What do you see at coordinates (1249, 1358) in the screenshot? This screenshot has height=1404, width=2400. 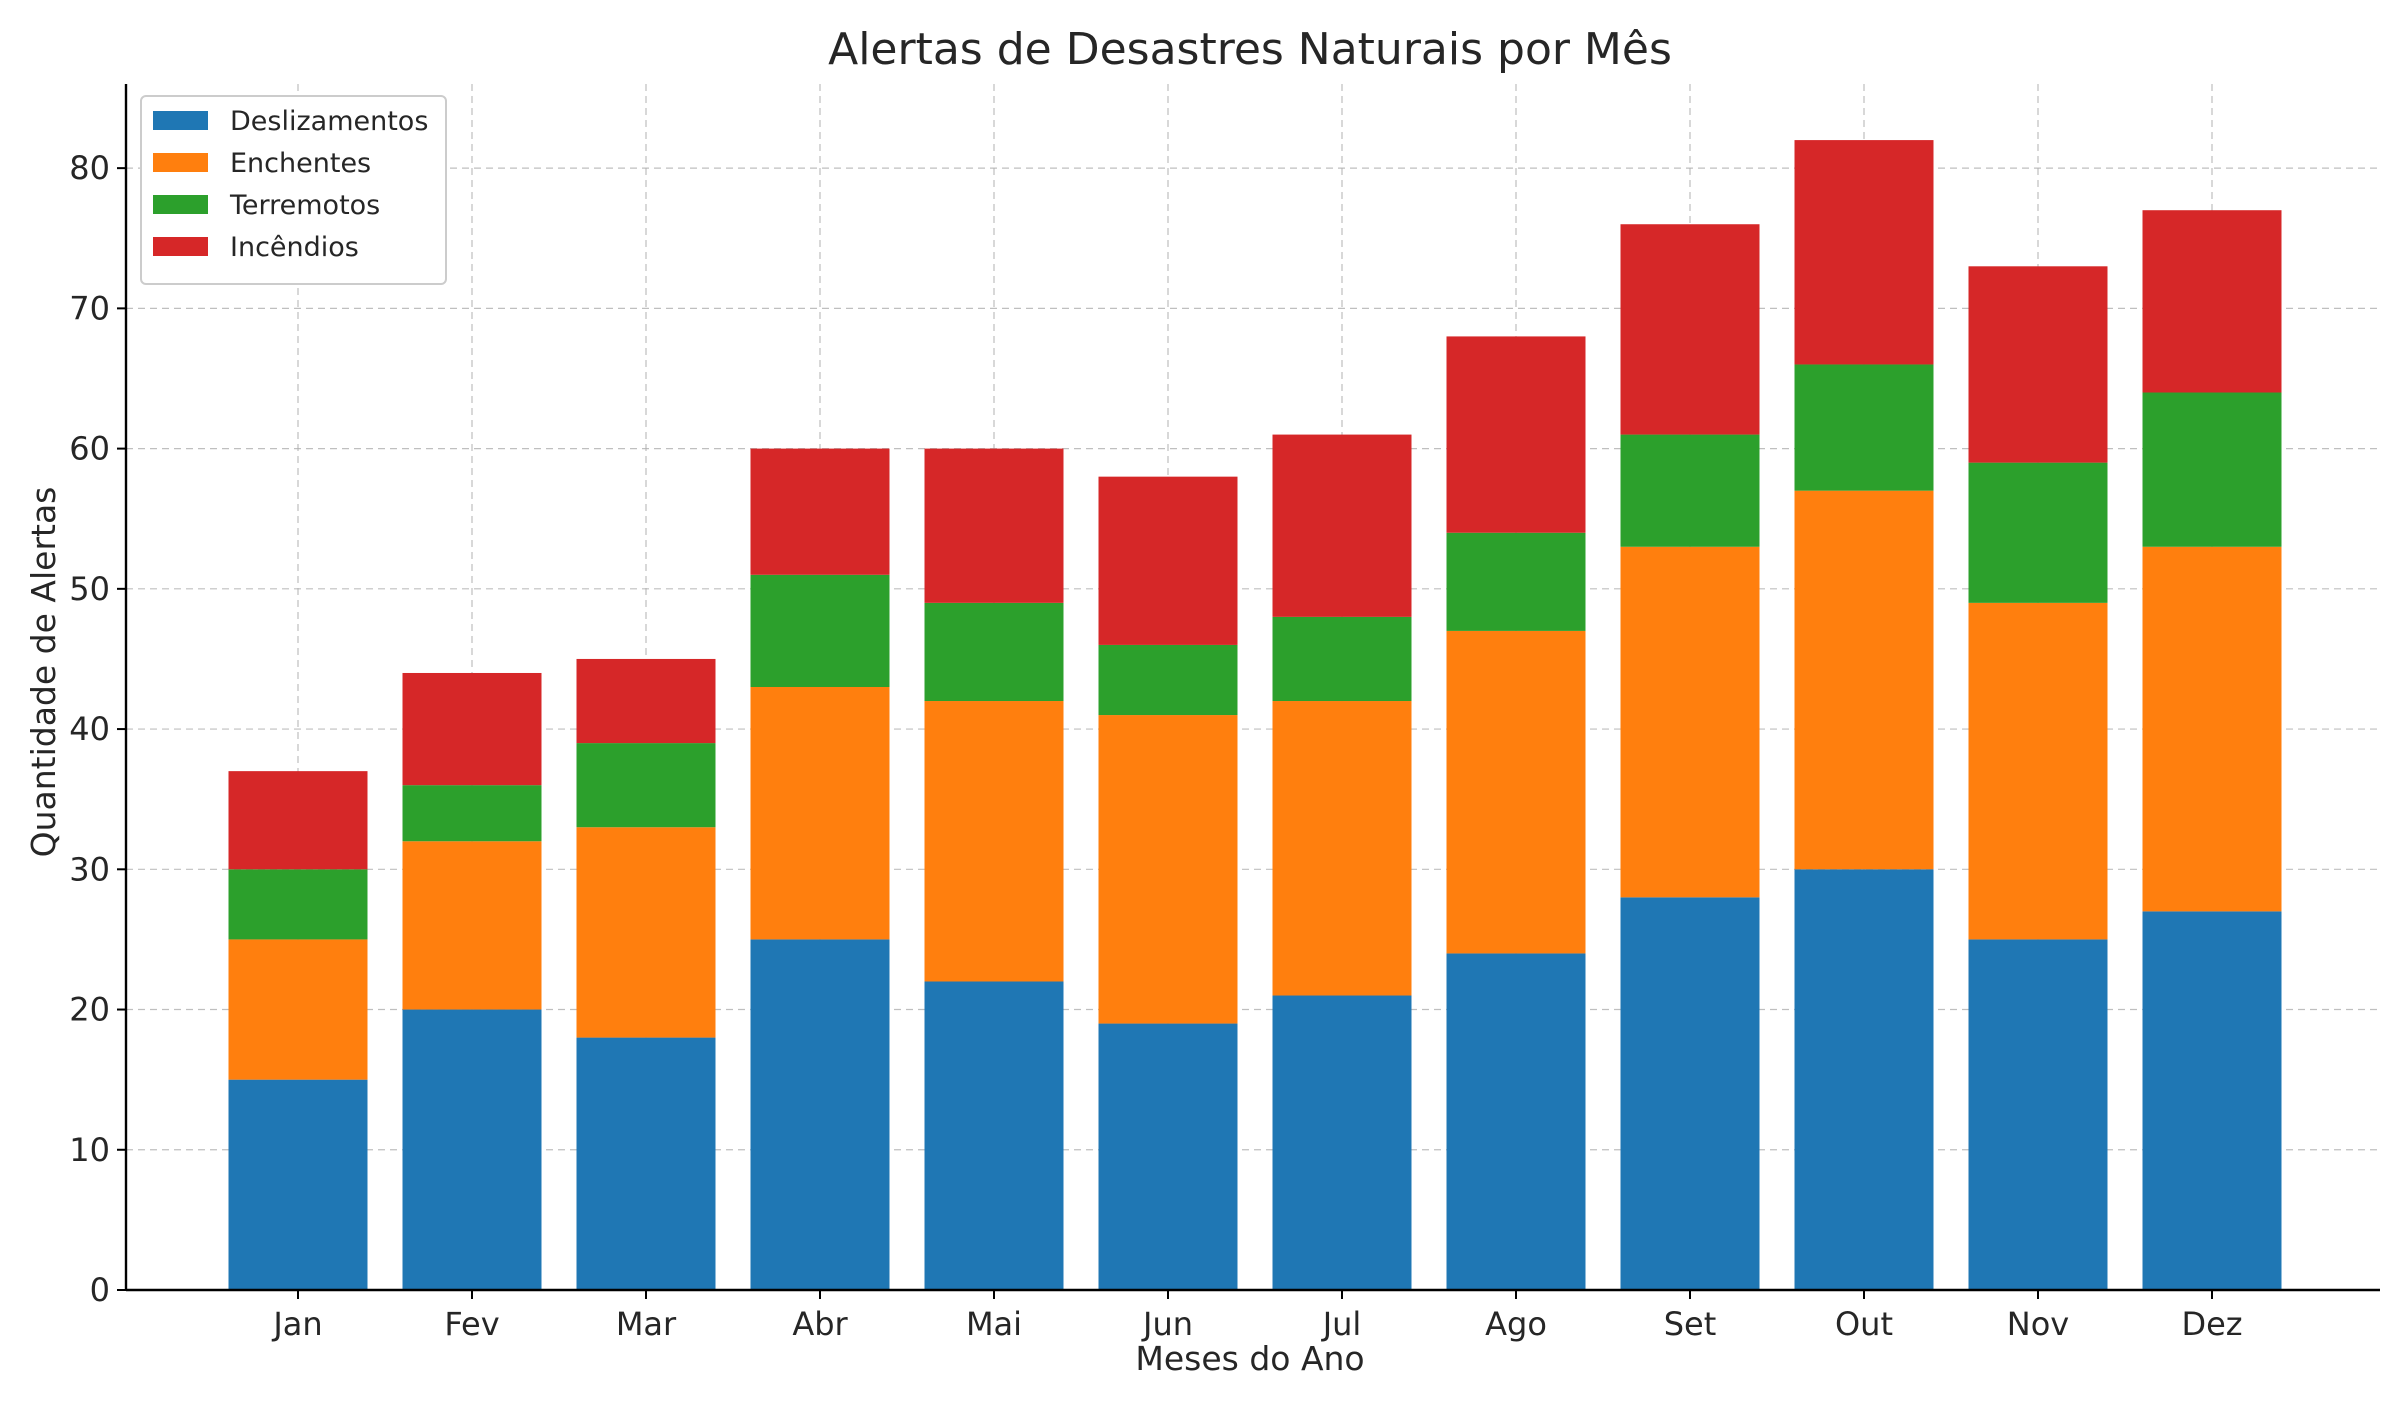 I see `x-axis-title: Meses do Ano` at bounding box center [1249, 1358].